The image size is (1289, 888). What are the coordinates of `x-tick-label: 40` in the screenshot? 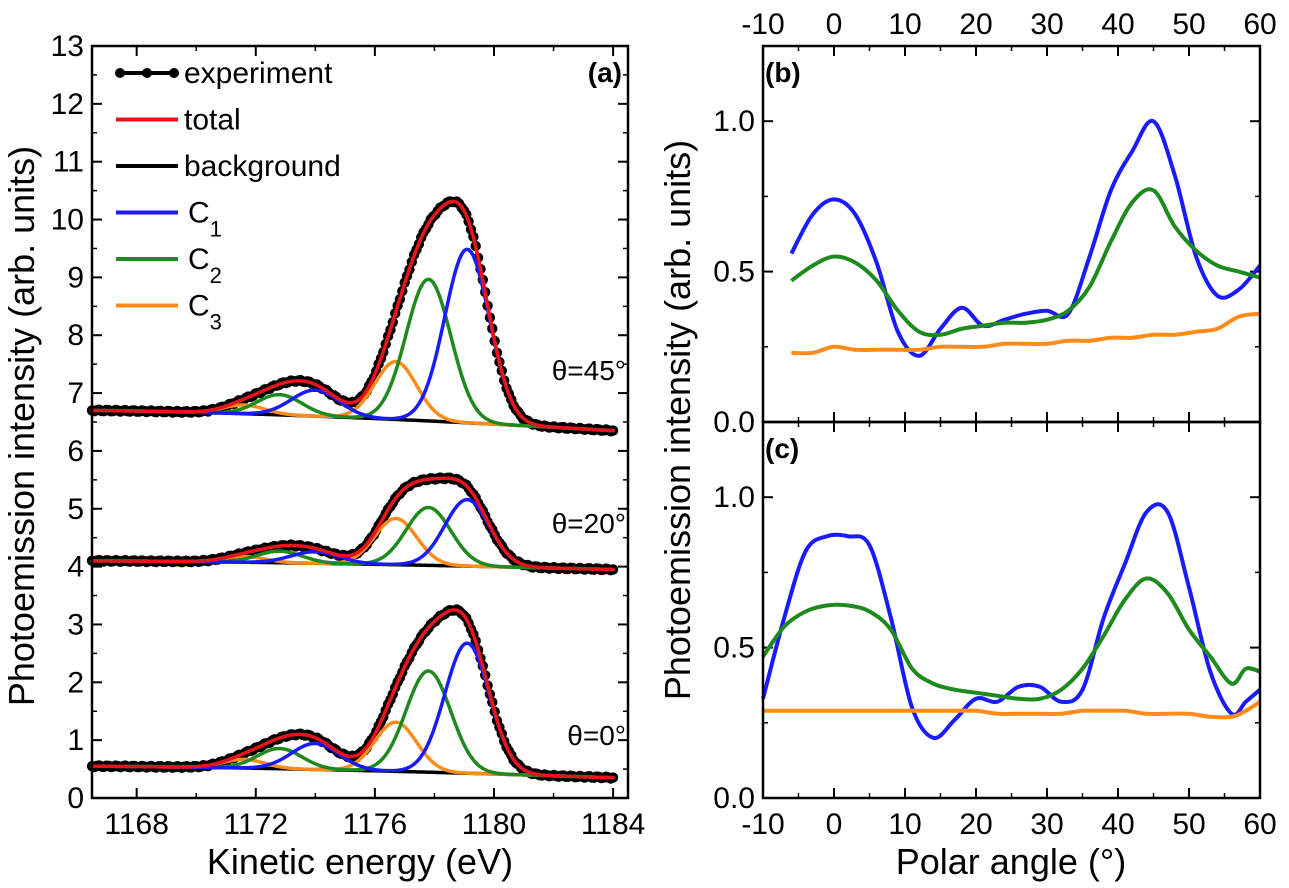 It's located at (1117, 824).